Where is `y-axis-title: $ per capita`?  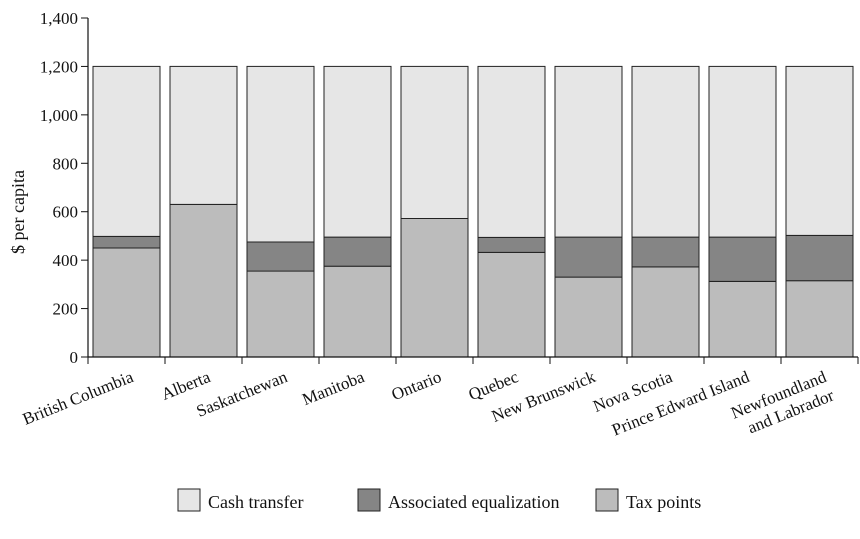
y-axis-title: $ per capita is located at coordinates (18, 212).